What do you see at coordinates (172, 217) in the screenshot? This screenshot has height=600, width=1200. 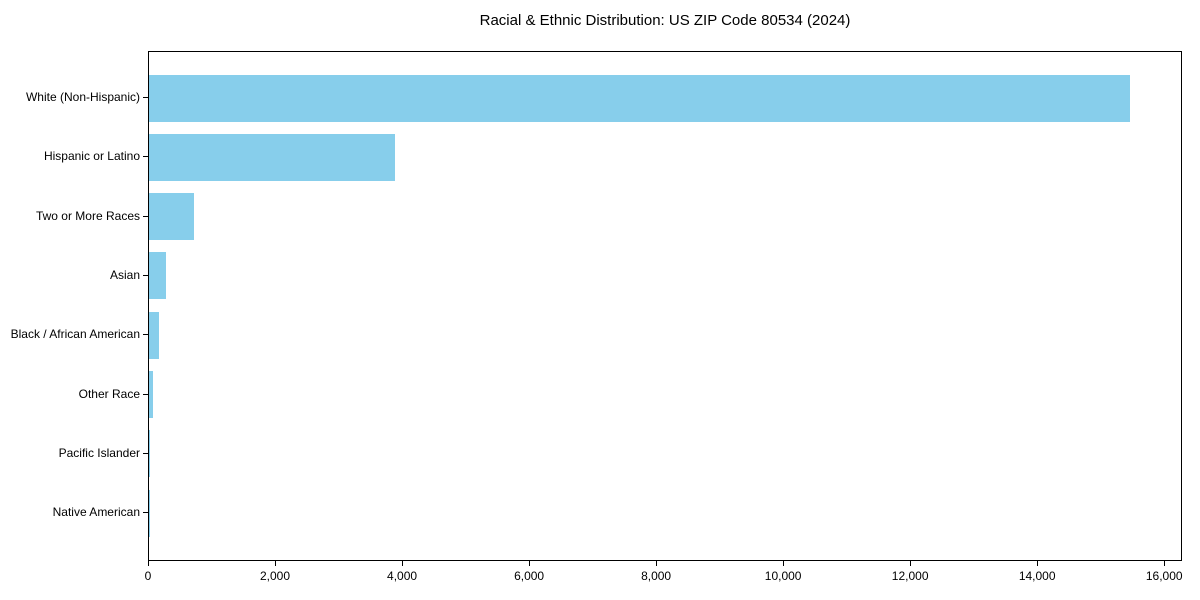 I see `bar-two-or-more-races` at bounding box center [172, 217].